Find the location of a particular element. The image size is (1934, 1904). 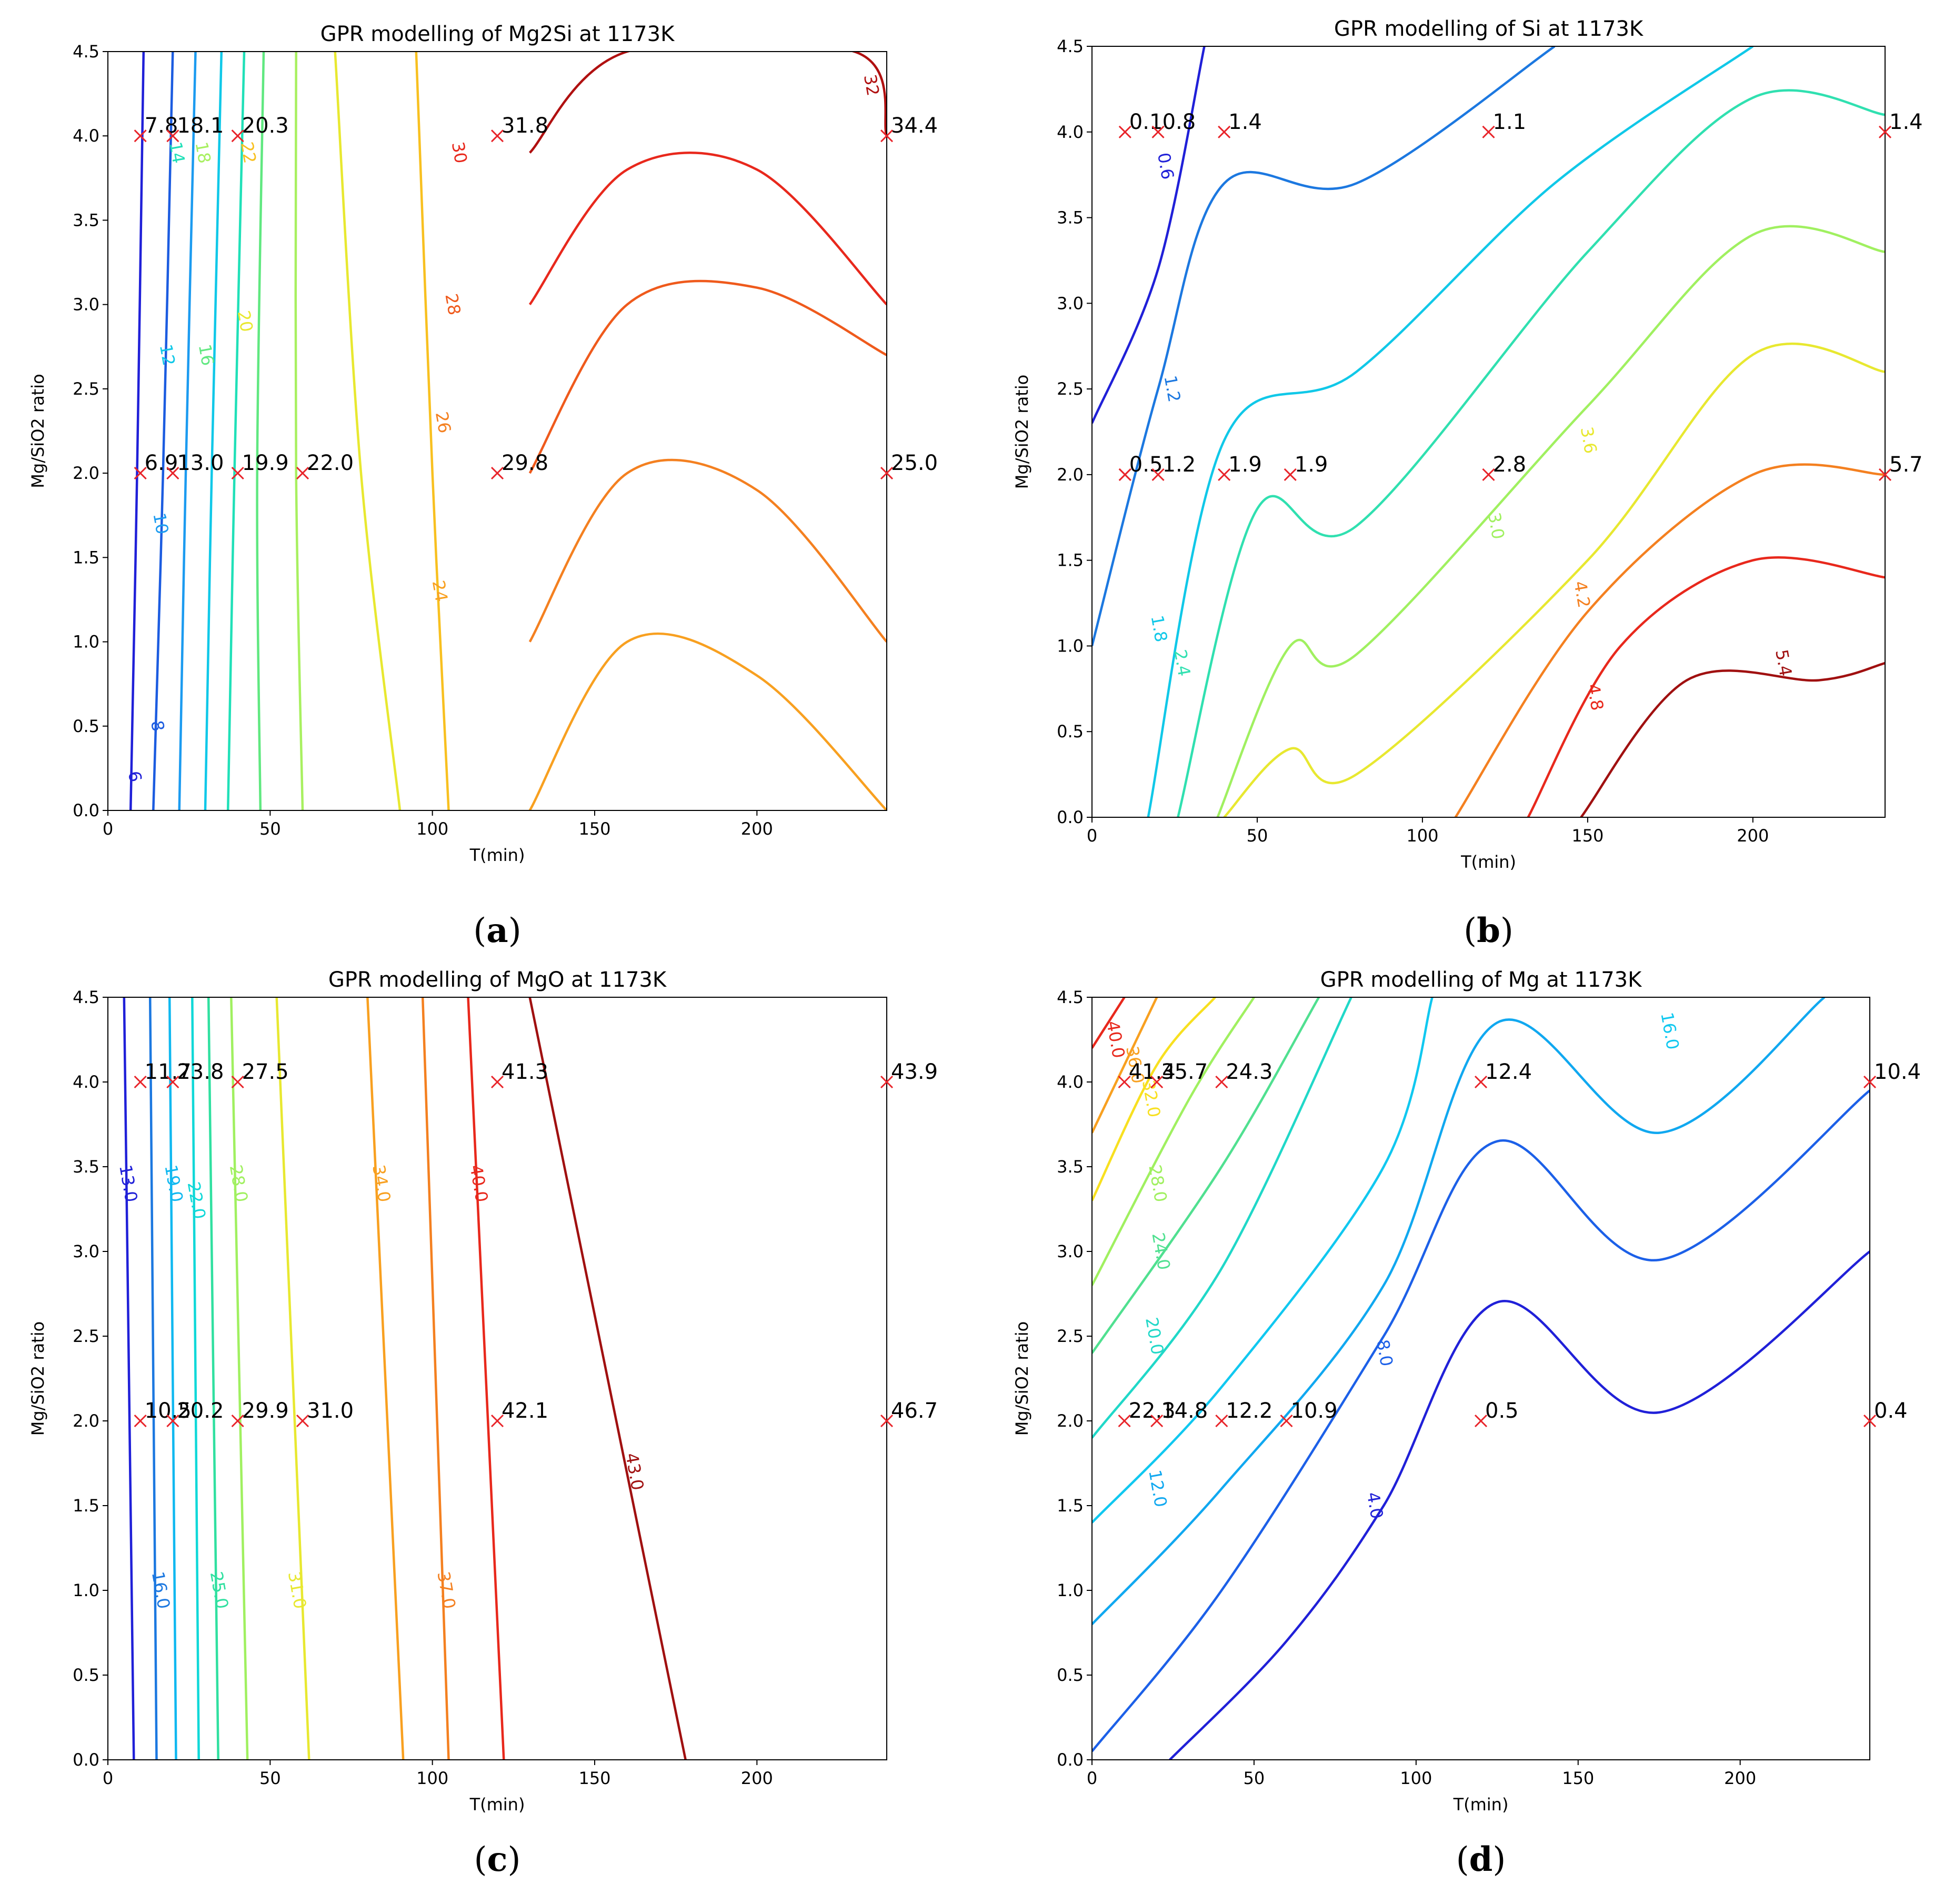

data-point-label: 1.9 is located at coordinates (1245, 465).